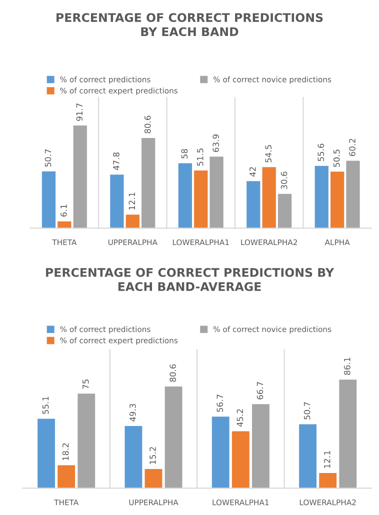 This screenshot has height=515, width=379. What do you see at coordinates (45, 405) in the screenshot?
I see `data-label: 55.1` at bounding box center [45, 405].